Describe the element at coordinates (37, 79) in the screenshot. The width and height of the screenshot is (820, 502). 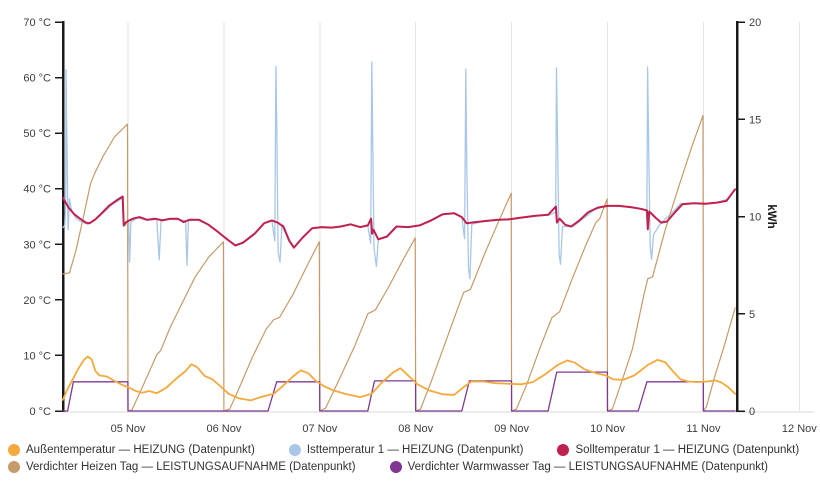
I see `left-axis-tick-label: 60 °C` at that location.